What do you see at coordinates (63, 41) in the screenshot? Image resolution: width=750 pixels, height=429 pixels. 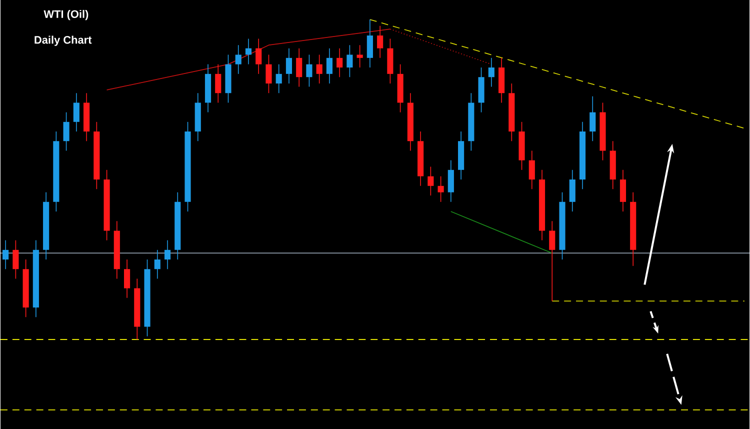 I see `text: Daily Chart` at bounding box center [63, 41].